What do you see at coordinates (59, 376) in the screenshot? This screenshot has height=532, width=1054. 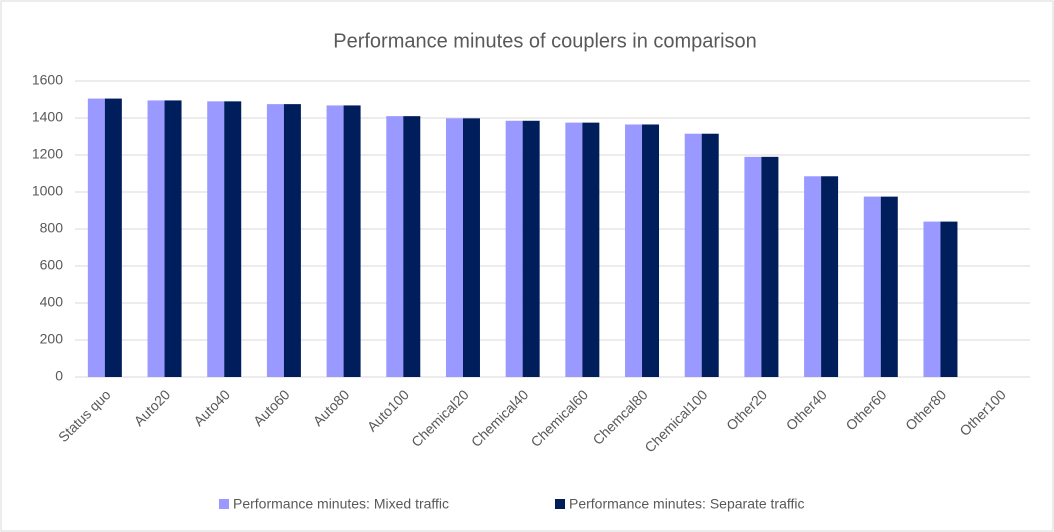 I see `y-tick-label: 0` at bounding box center [59, 376].